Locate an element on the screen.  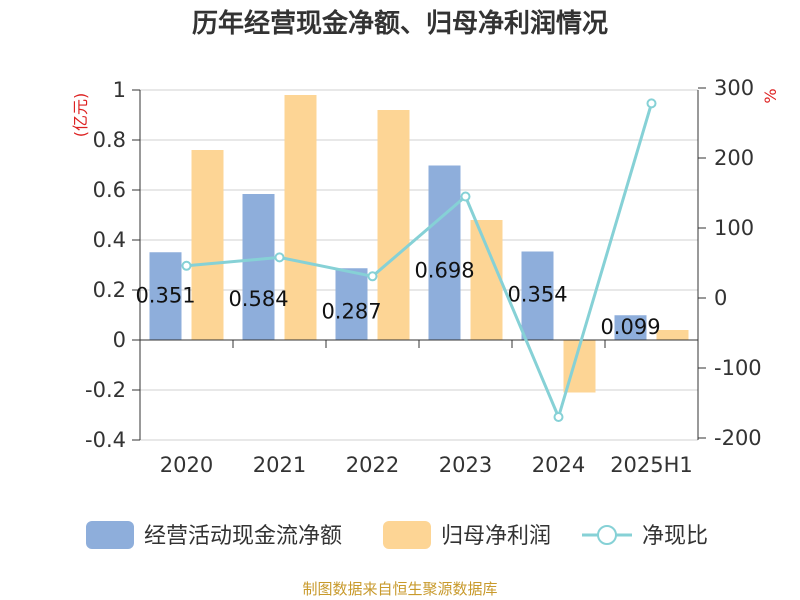
legend-label-cash-flow: 经营活动现金流净额 is located at coordinates (243, 536).